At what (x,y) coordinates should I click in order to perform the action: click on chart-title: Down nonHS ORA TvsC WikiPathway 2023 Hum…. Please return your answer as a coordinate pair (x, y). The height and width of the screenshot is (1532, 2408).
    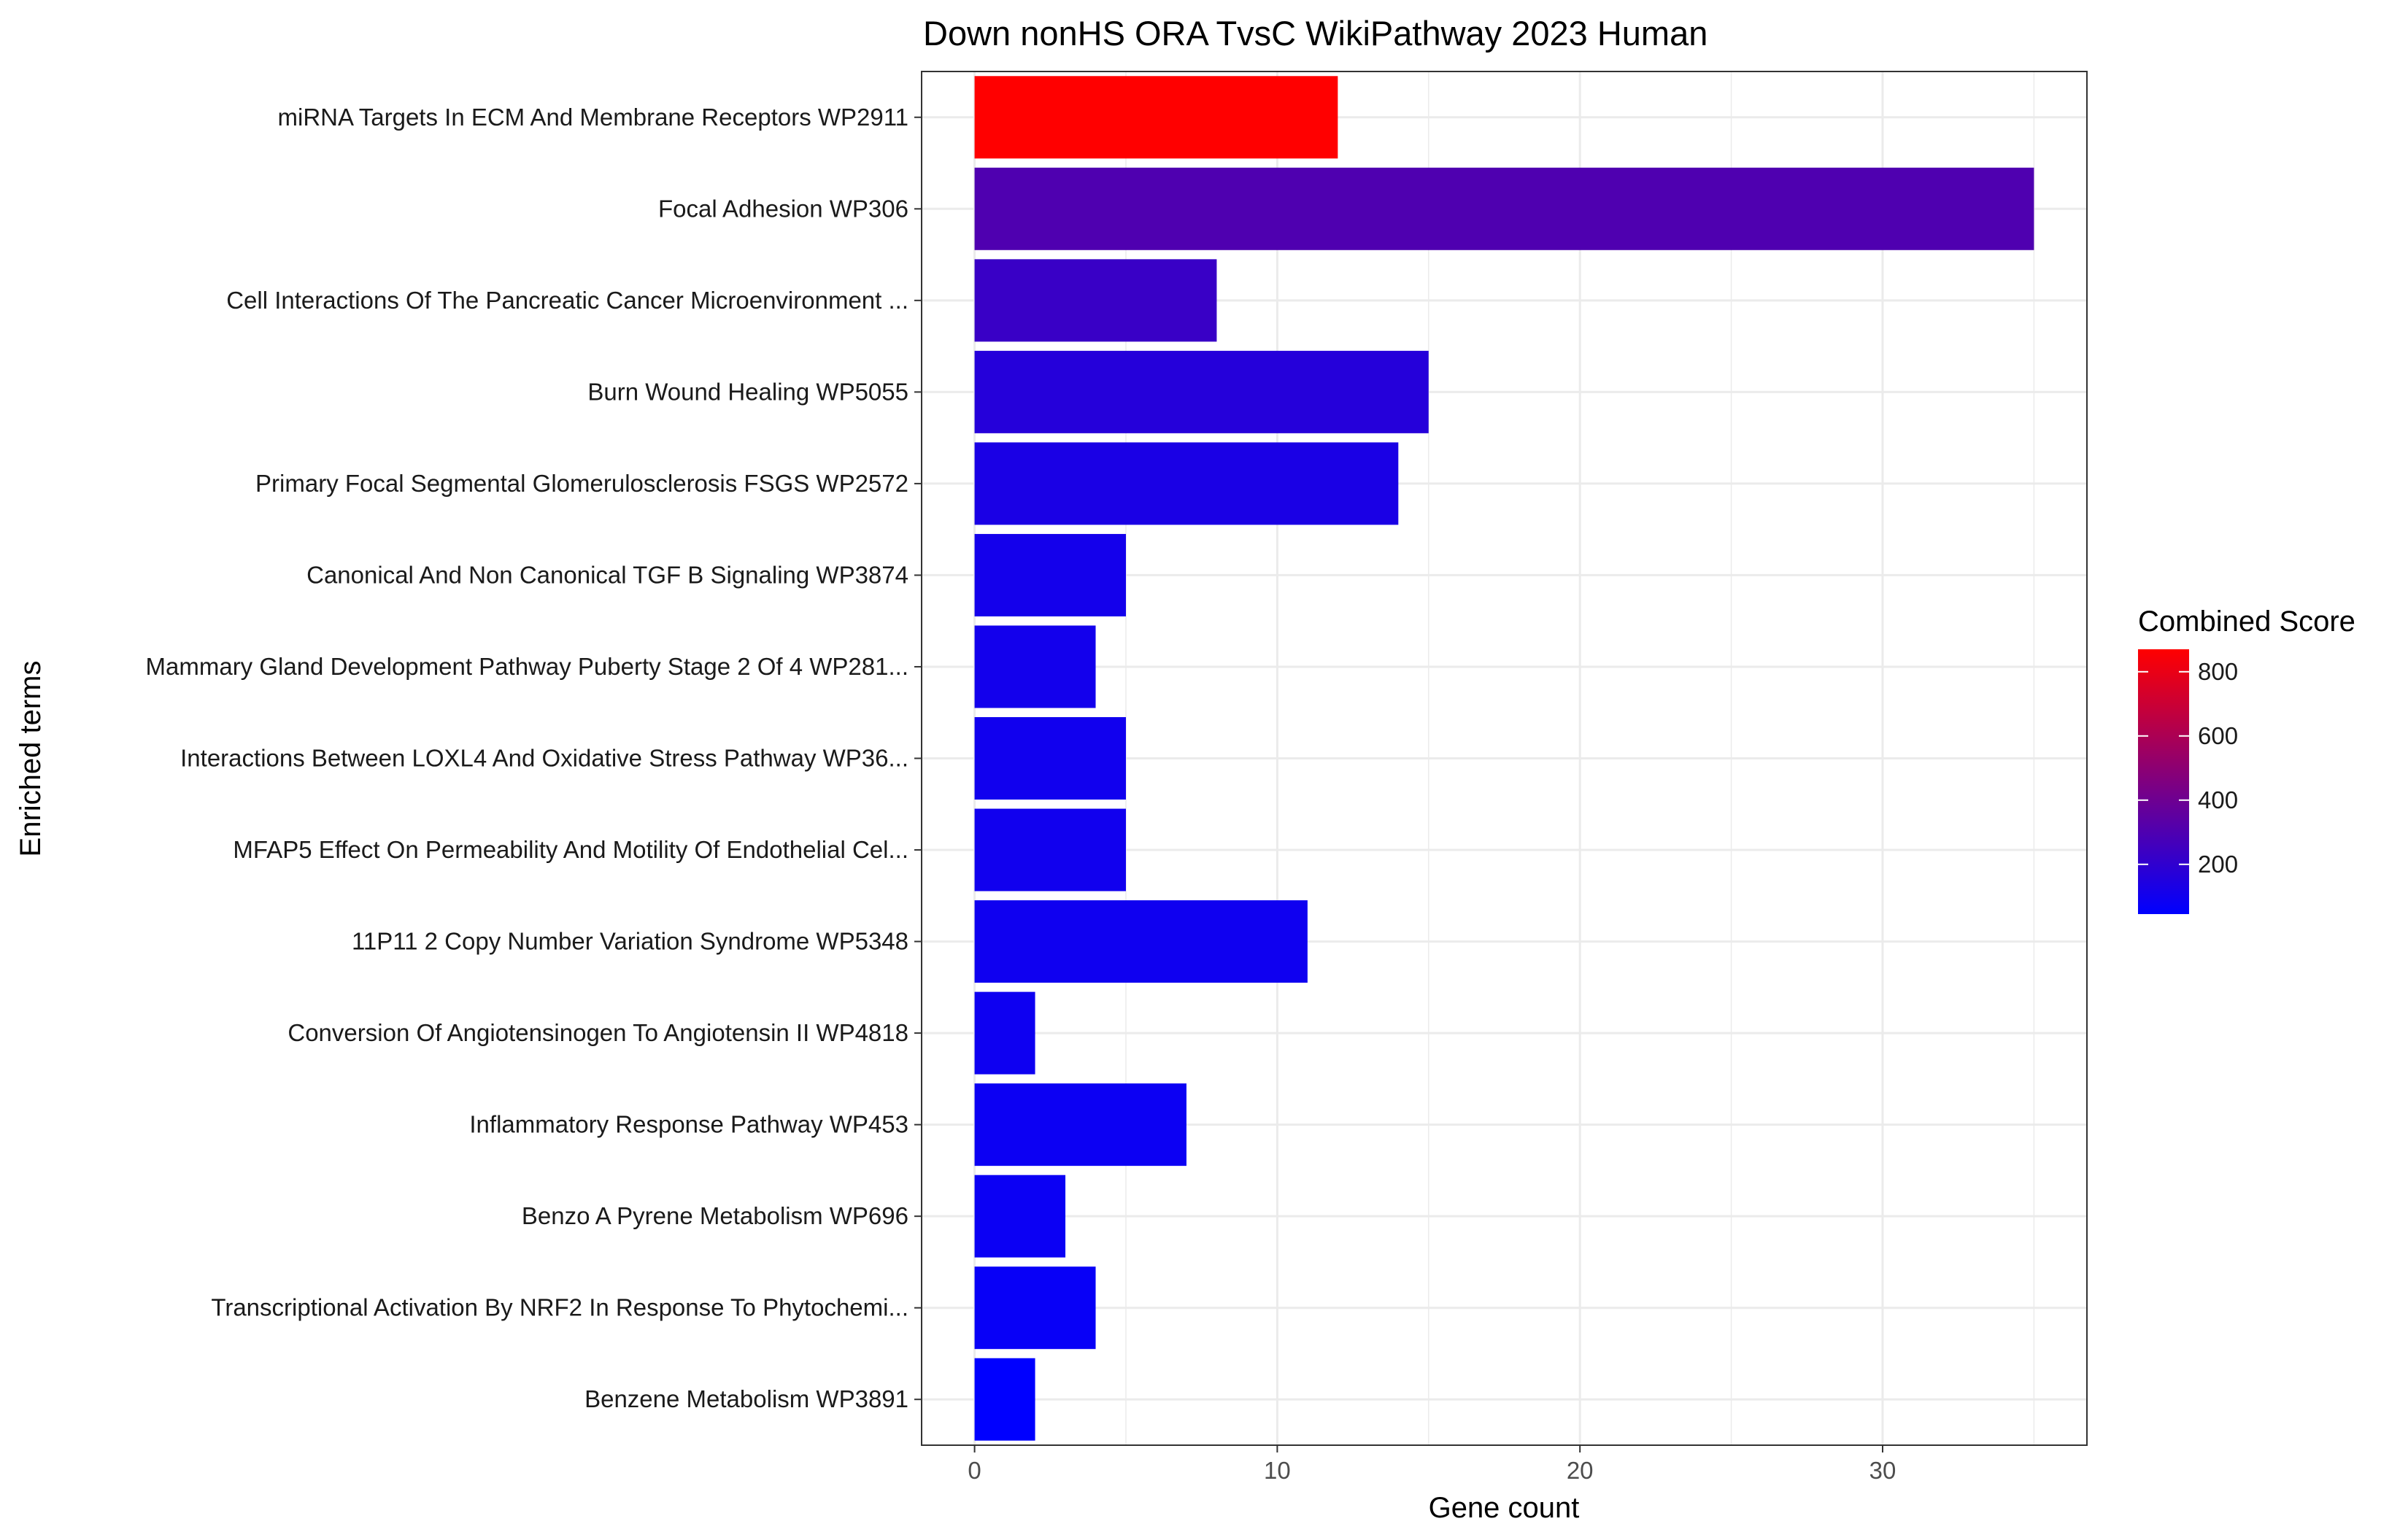
    Looking at the image, I should click on (1315, 34).